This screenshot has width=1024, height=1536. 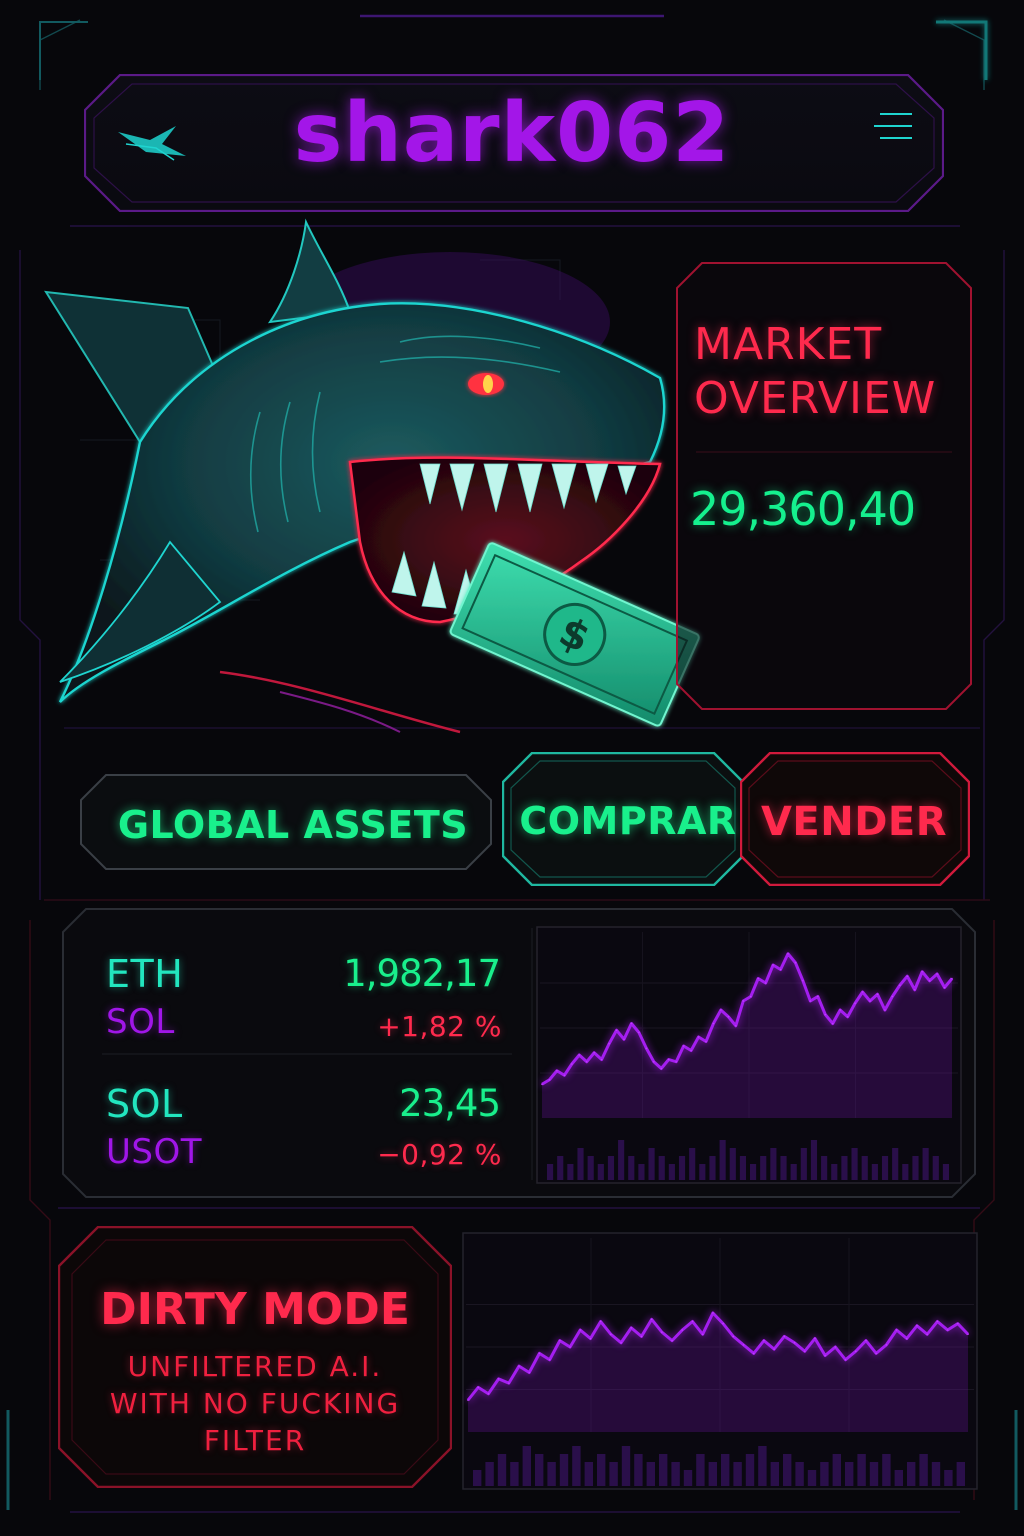 I want to click on ticker-sub-symbol: USOT, so click(x=154, y=1152).